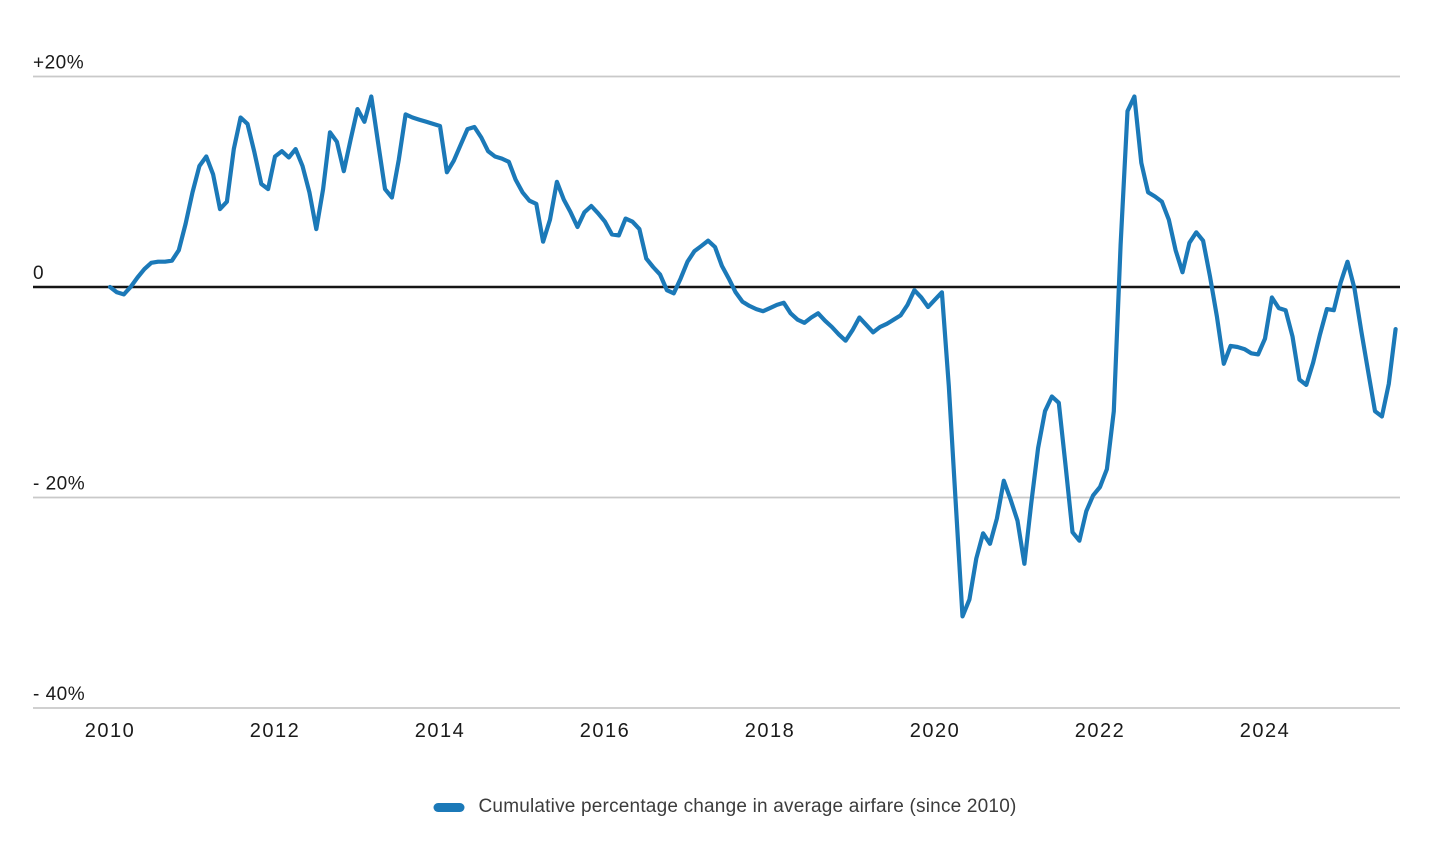 The image size is (1450, 850). Describe the element at coordinates (1265, 731) in the screenshot. I see `x-tick-label-2024: 2024` at that location.